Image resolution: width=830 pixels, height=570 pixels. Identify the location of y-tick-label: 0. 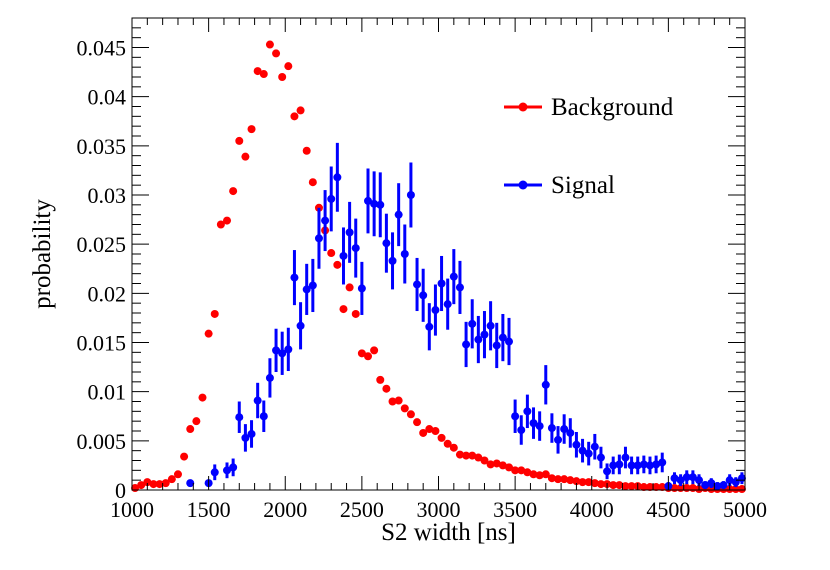
(120, 490).